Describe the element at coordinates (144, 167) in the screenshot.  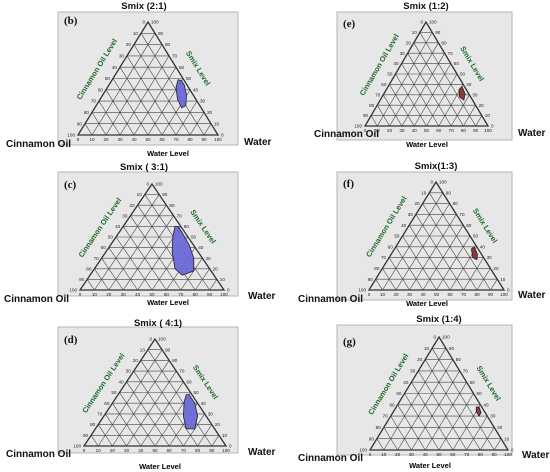
I see `chart-title: Smix ( 3:1)` at that location.